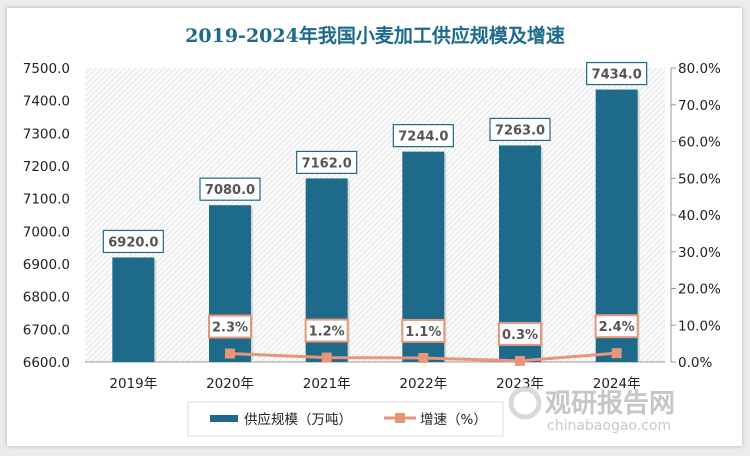  I want to click on growth-data-label: 1.1%, so click(423, 332).